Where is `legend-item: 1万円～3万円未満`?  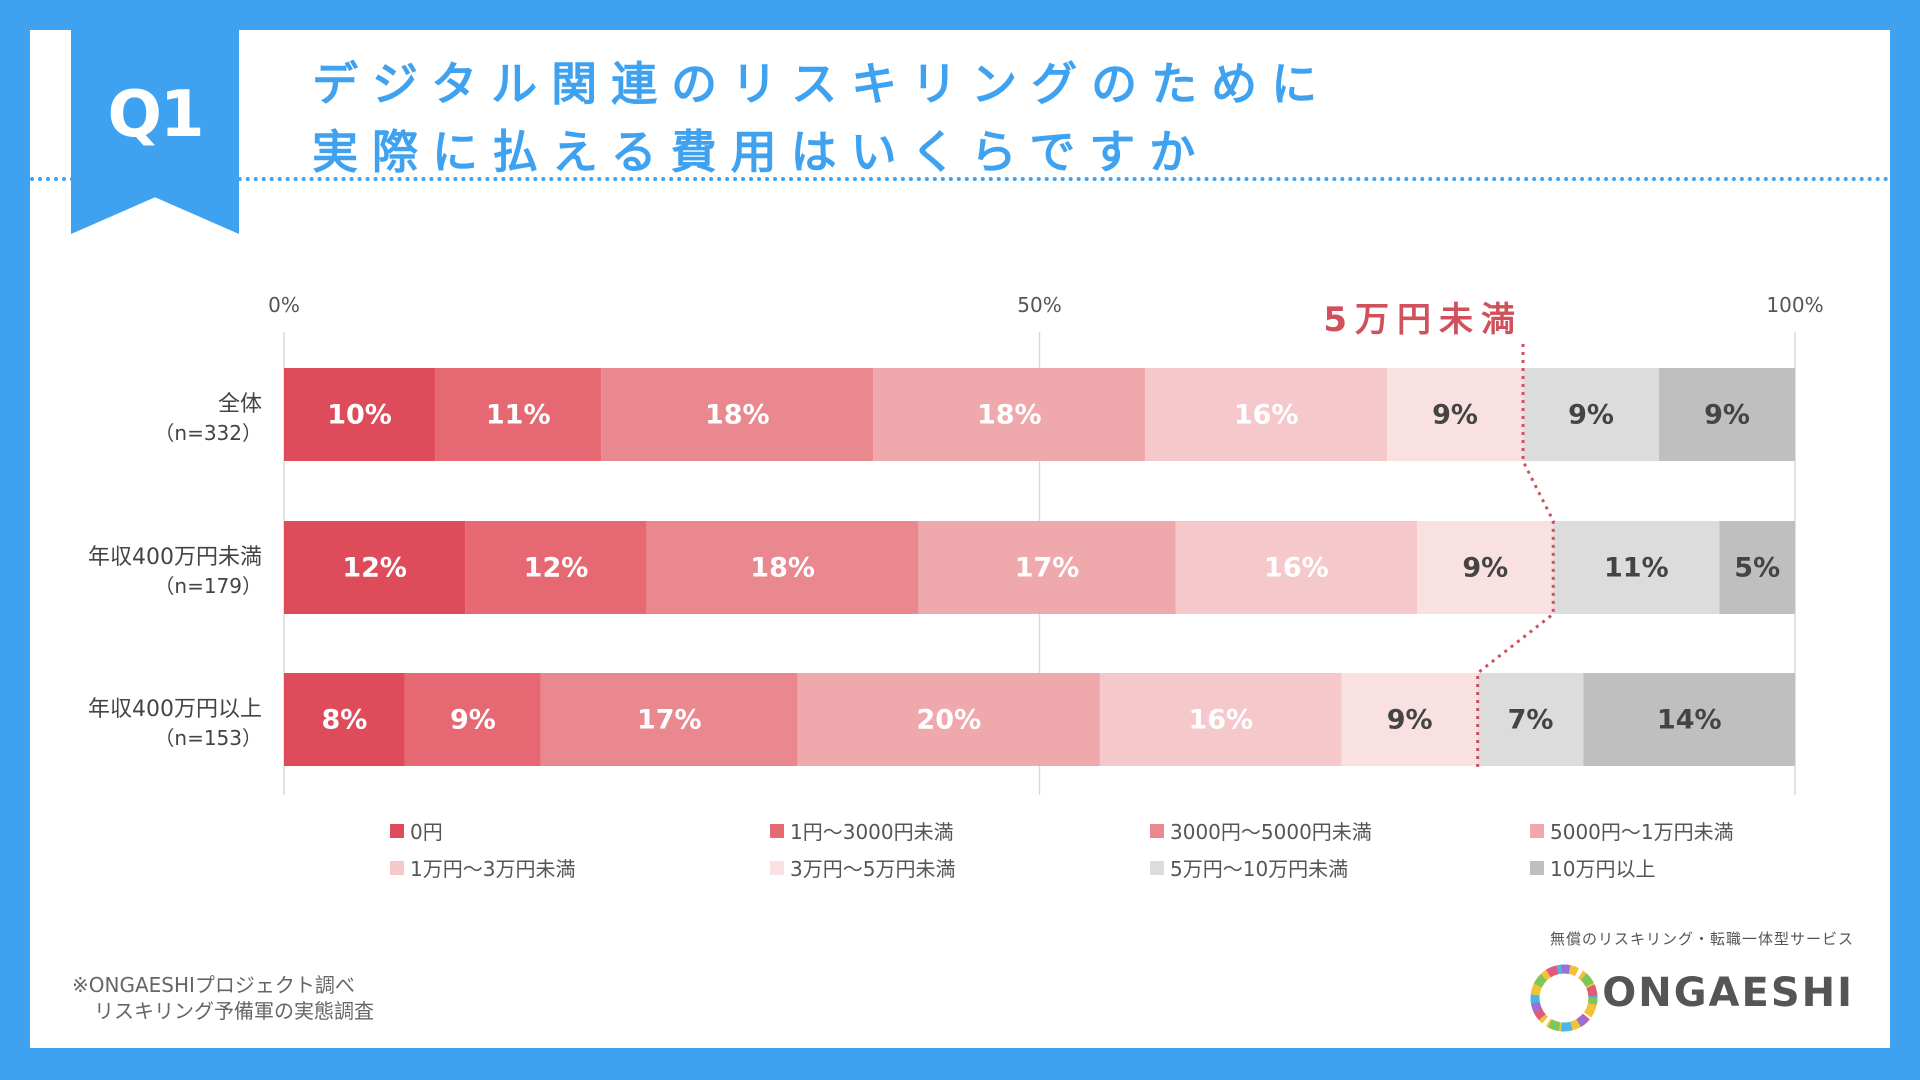 legend-item: 1万円～3万円未満 is located at coordinates (580, 867).